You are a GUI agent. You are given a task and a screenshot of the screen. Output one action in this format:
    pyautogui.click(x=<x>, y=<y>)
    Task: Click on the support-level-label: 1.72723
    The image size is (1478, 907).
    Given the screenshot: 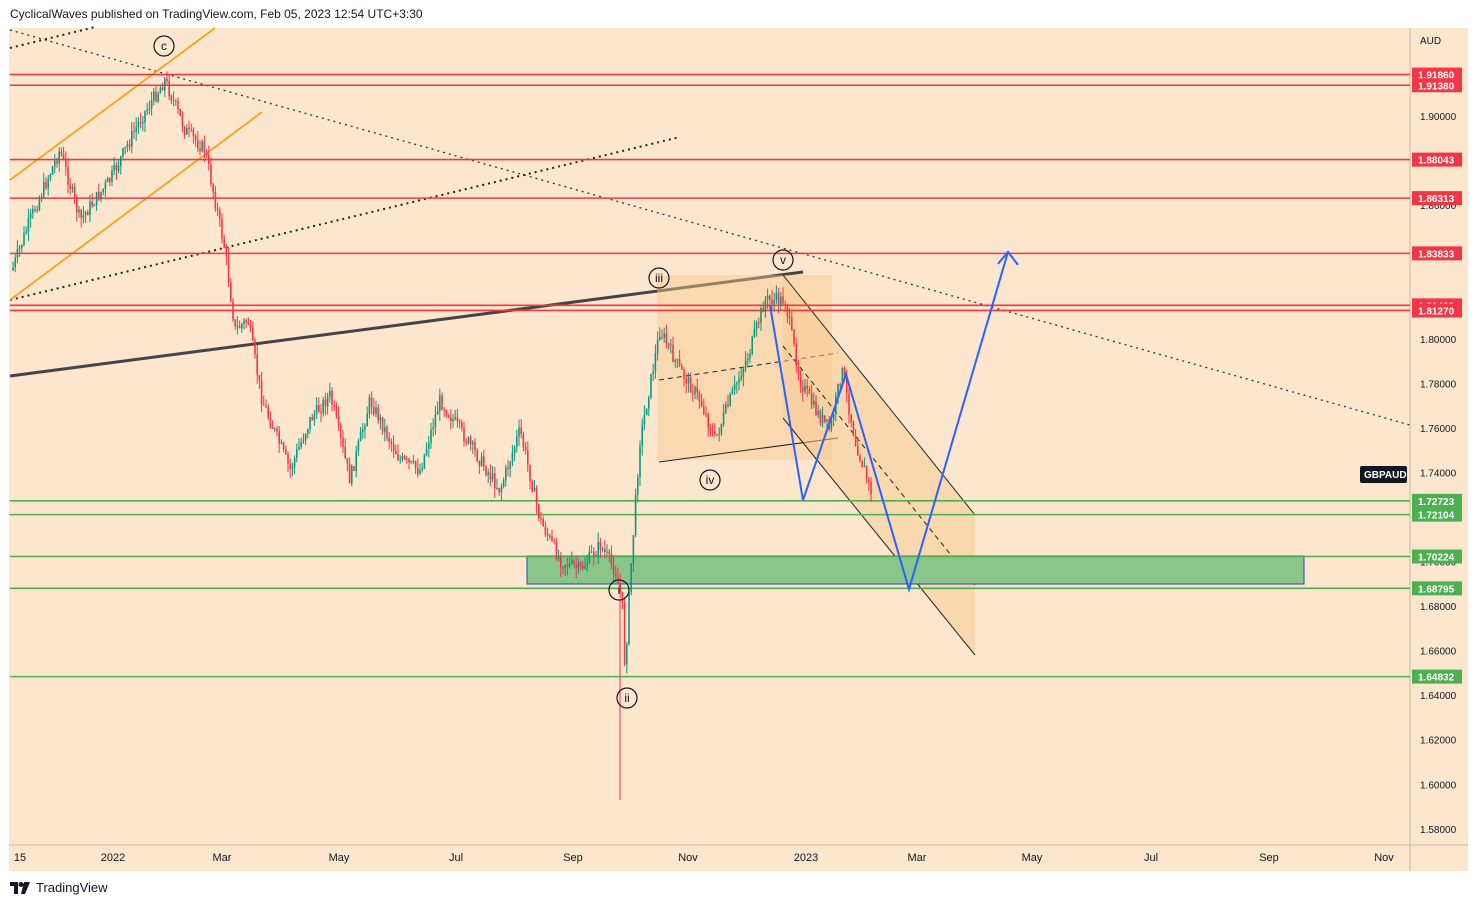 What is the action you would take?
    pyautogui.click(x=1436, y=502)
    